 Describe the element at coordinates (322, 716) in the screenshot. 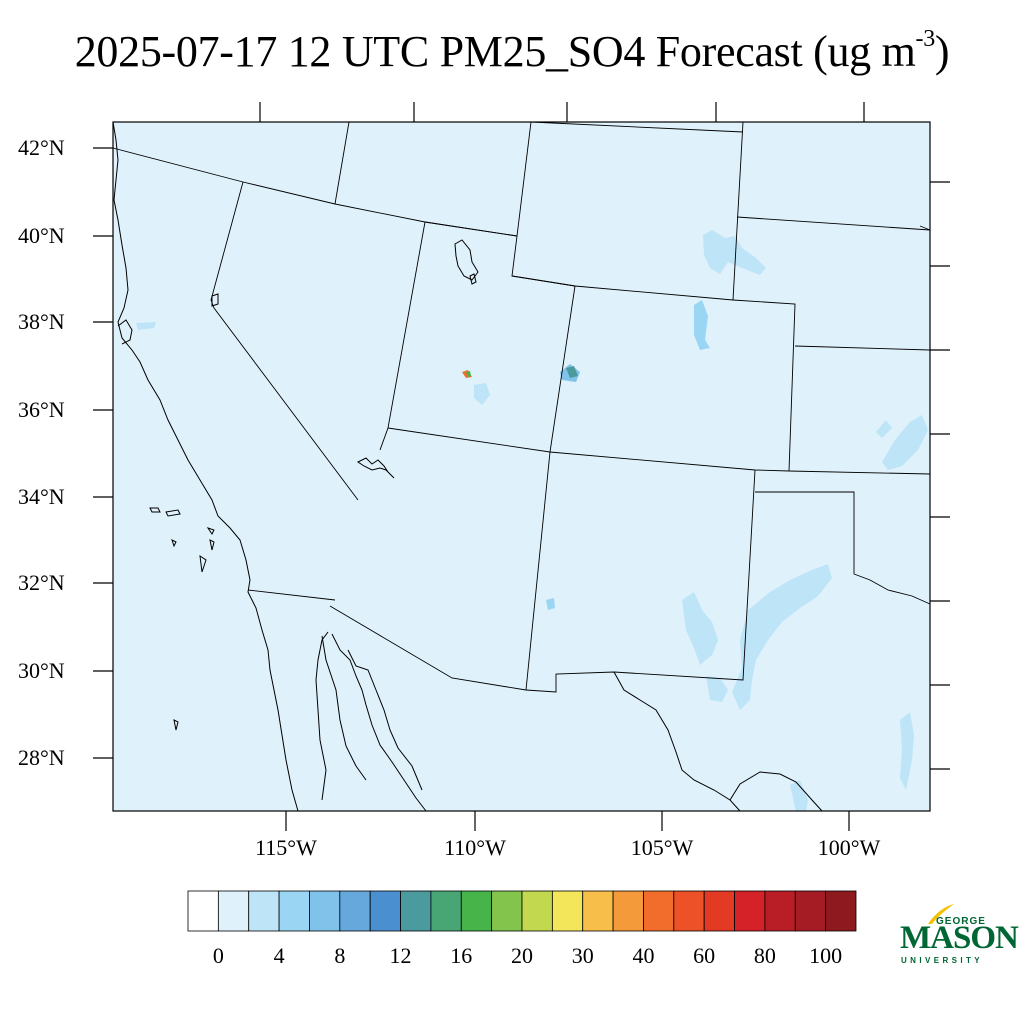

I see `coast-gulf-west` at that location.